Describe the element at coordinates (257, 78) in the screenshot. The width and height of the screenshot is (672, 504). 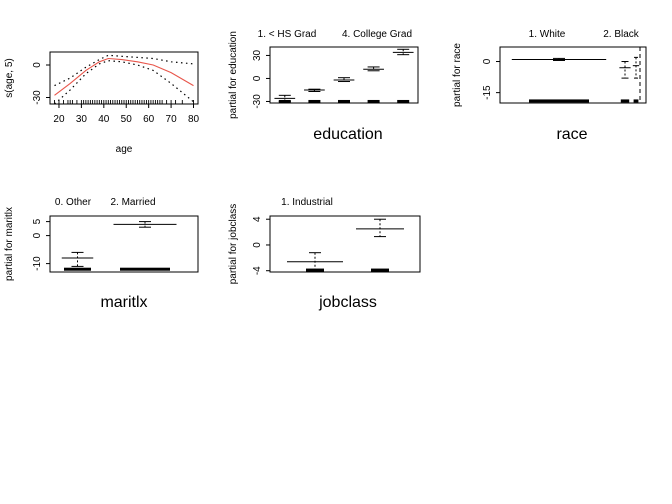
I see `edu-y-tick-label: 0` at that location.